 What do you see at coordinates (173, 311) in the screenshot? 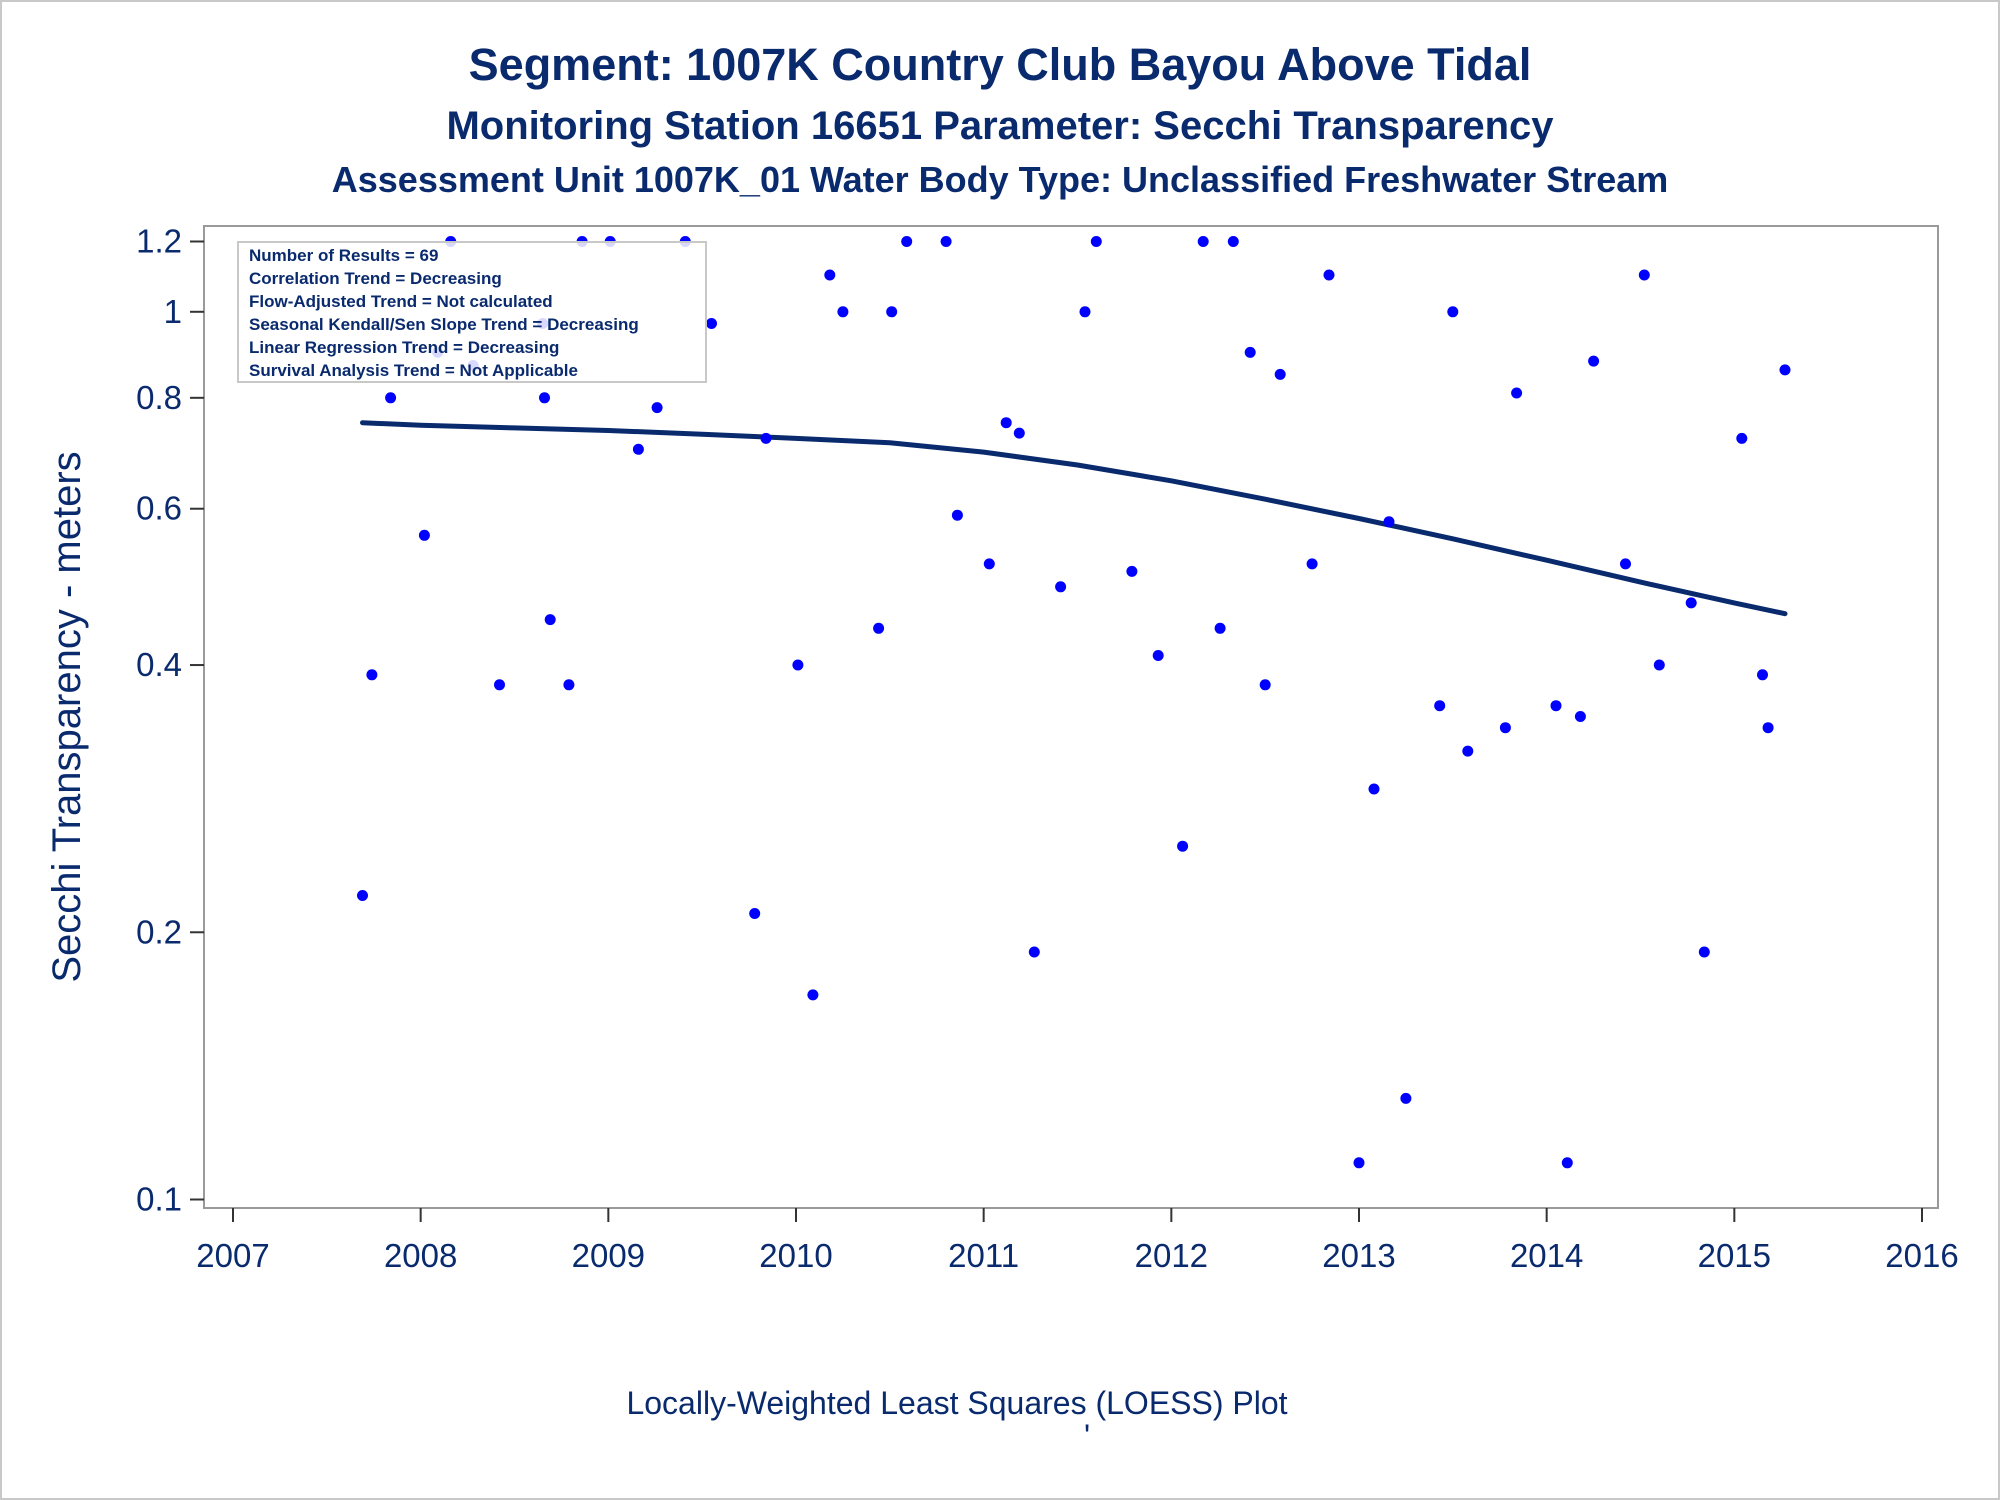
I see `y-tick-label: 1` at bounding box center [173, 311].